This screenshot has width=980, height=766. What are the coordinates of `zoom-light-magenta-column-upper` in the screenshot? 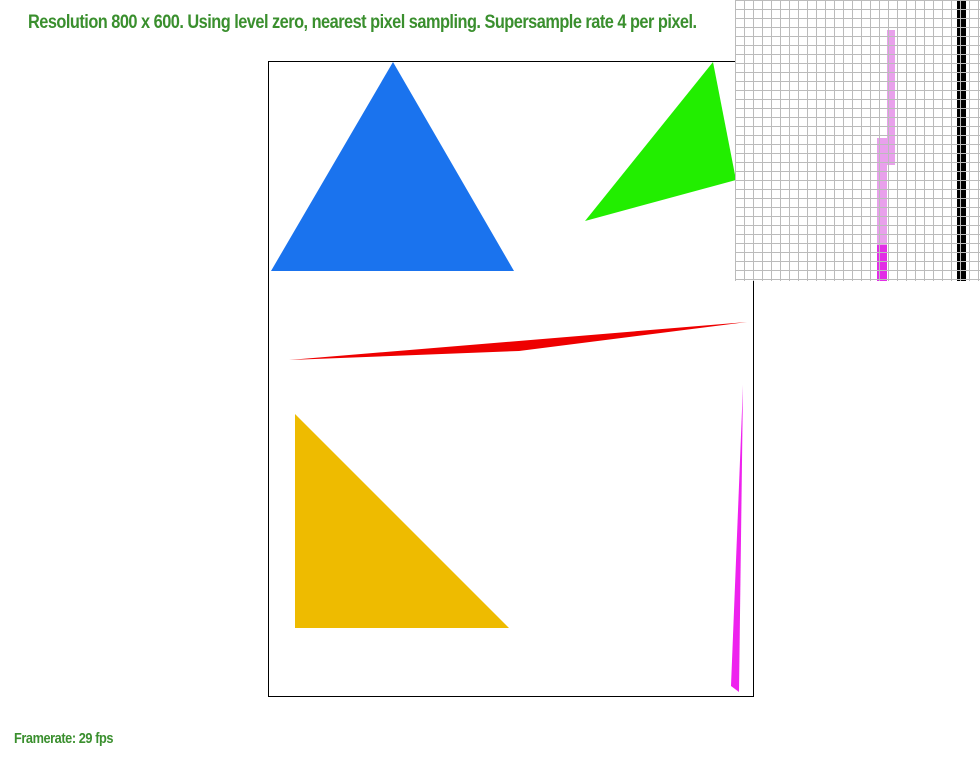 It's located at (891, 84).